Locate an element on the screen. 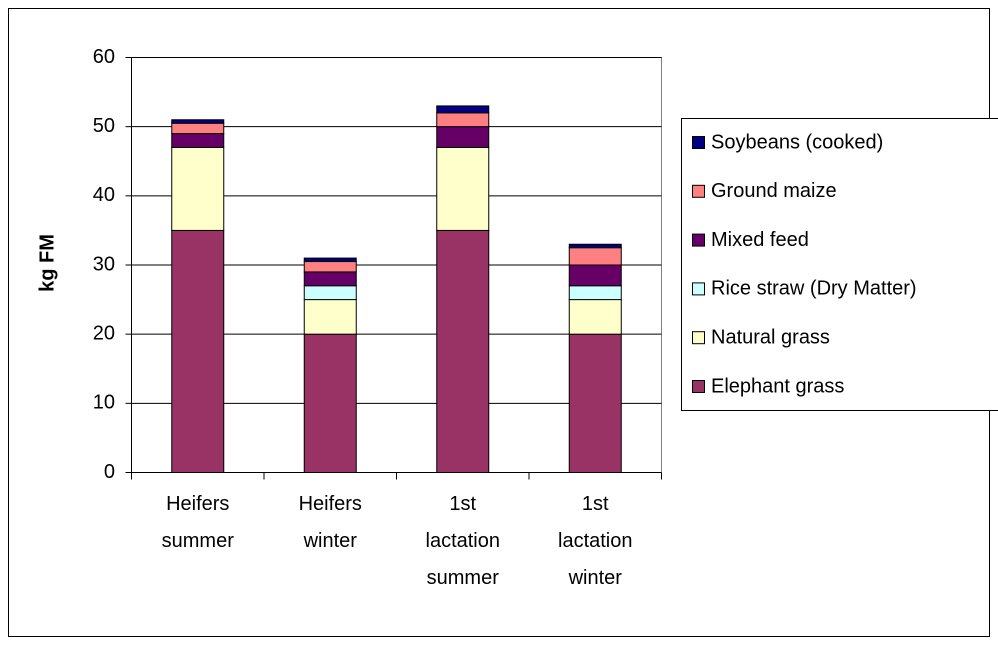 This screenshot has height=645, width=998. x-tick-label: 1st lactation winter is located at coordinates (595, 541).